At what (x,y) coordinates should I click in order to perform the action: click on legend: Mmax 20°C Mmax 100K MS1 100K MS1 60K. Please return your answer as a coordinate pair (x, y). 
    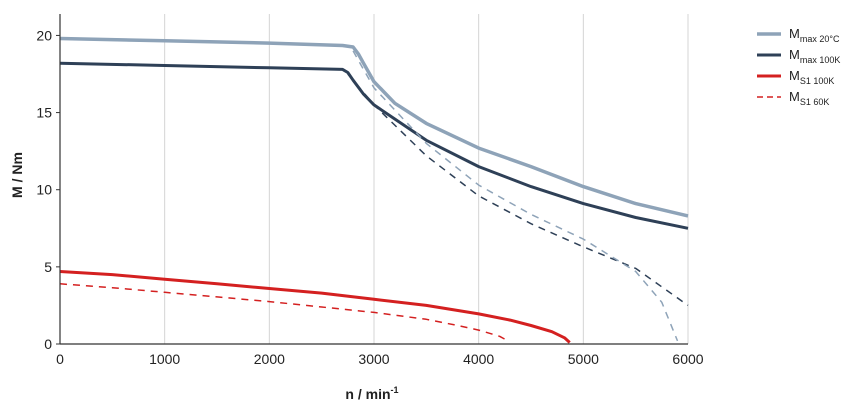
    Looking at the image, I should click on (798, 66).